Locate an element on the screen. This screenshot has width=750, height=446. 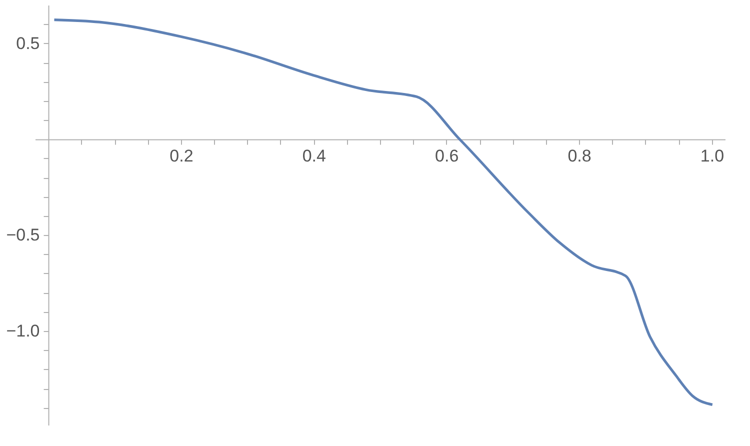
x-tick-label: 1.0 is located at coordinates (712, 156).